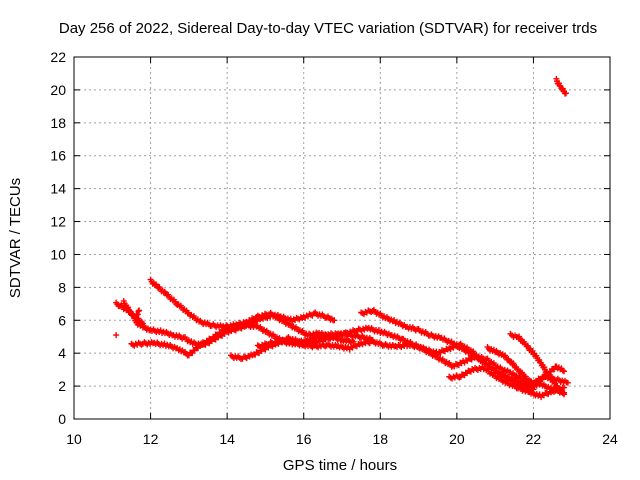 The width and height of the screenshot is (640, 480). Describe the element at coordinates (151, 439) in the screenshot. I see `x-tick-label: 12` at that location.